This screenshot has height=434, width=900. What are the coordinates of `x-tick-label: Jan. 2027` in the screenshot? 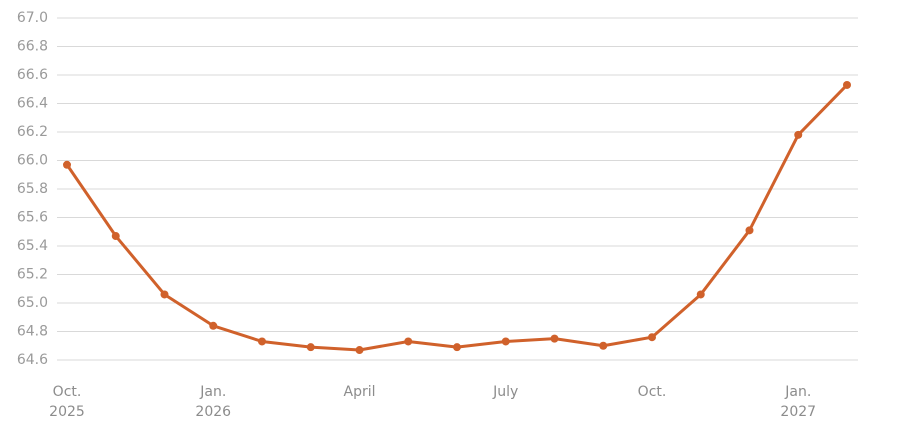 It's located at (798, 402).